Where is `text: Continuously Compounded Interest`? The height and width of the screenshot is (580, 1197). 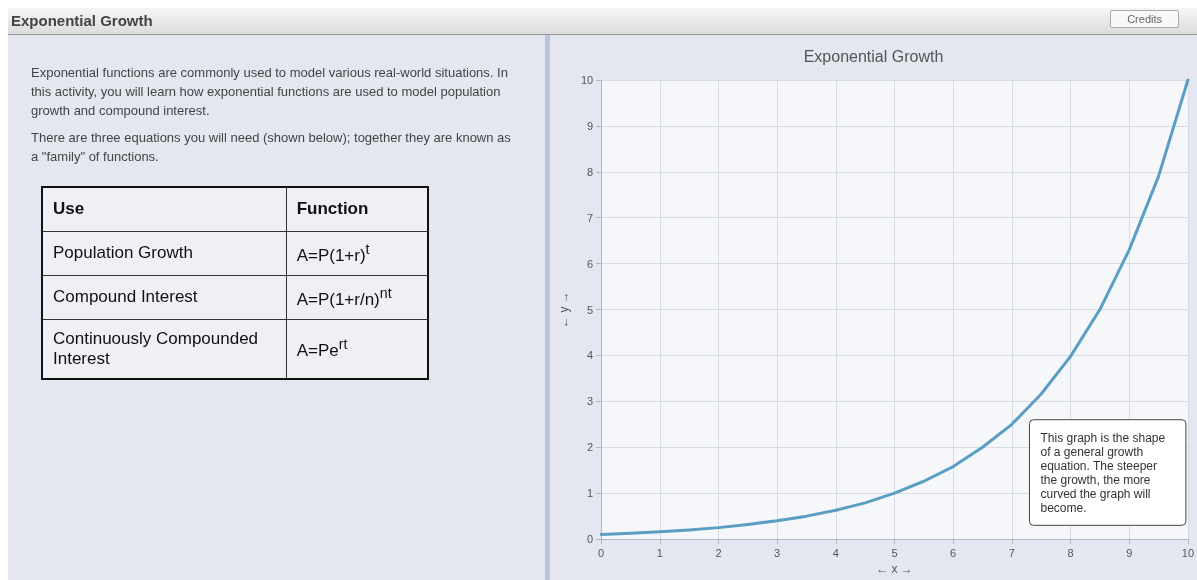 text: Continuously Compounded Interest is located at coordinates (164, 349).